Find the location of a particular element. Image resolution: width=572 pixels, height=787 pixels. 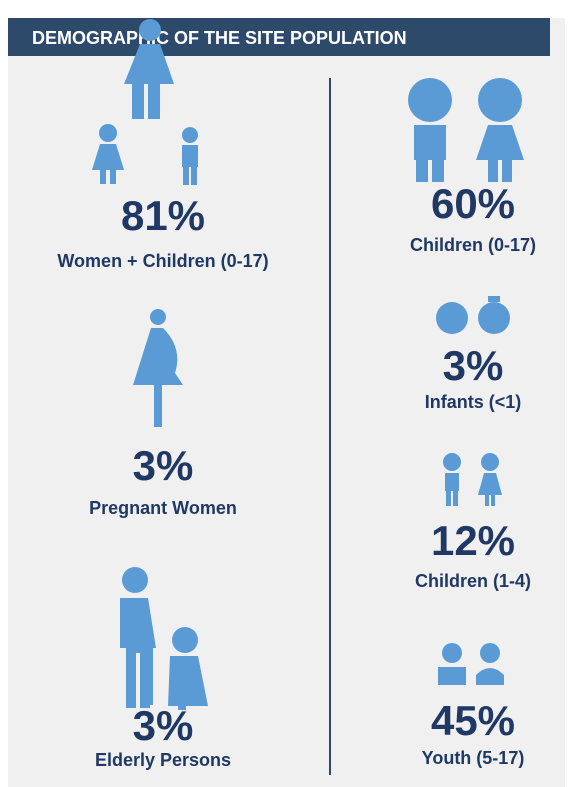

family-icon is located at coordinates (145, 102).